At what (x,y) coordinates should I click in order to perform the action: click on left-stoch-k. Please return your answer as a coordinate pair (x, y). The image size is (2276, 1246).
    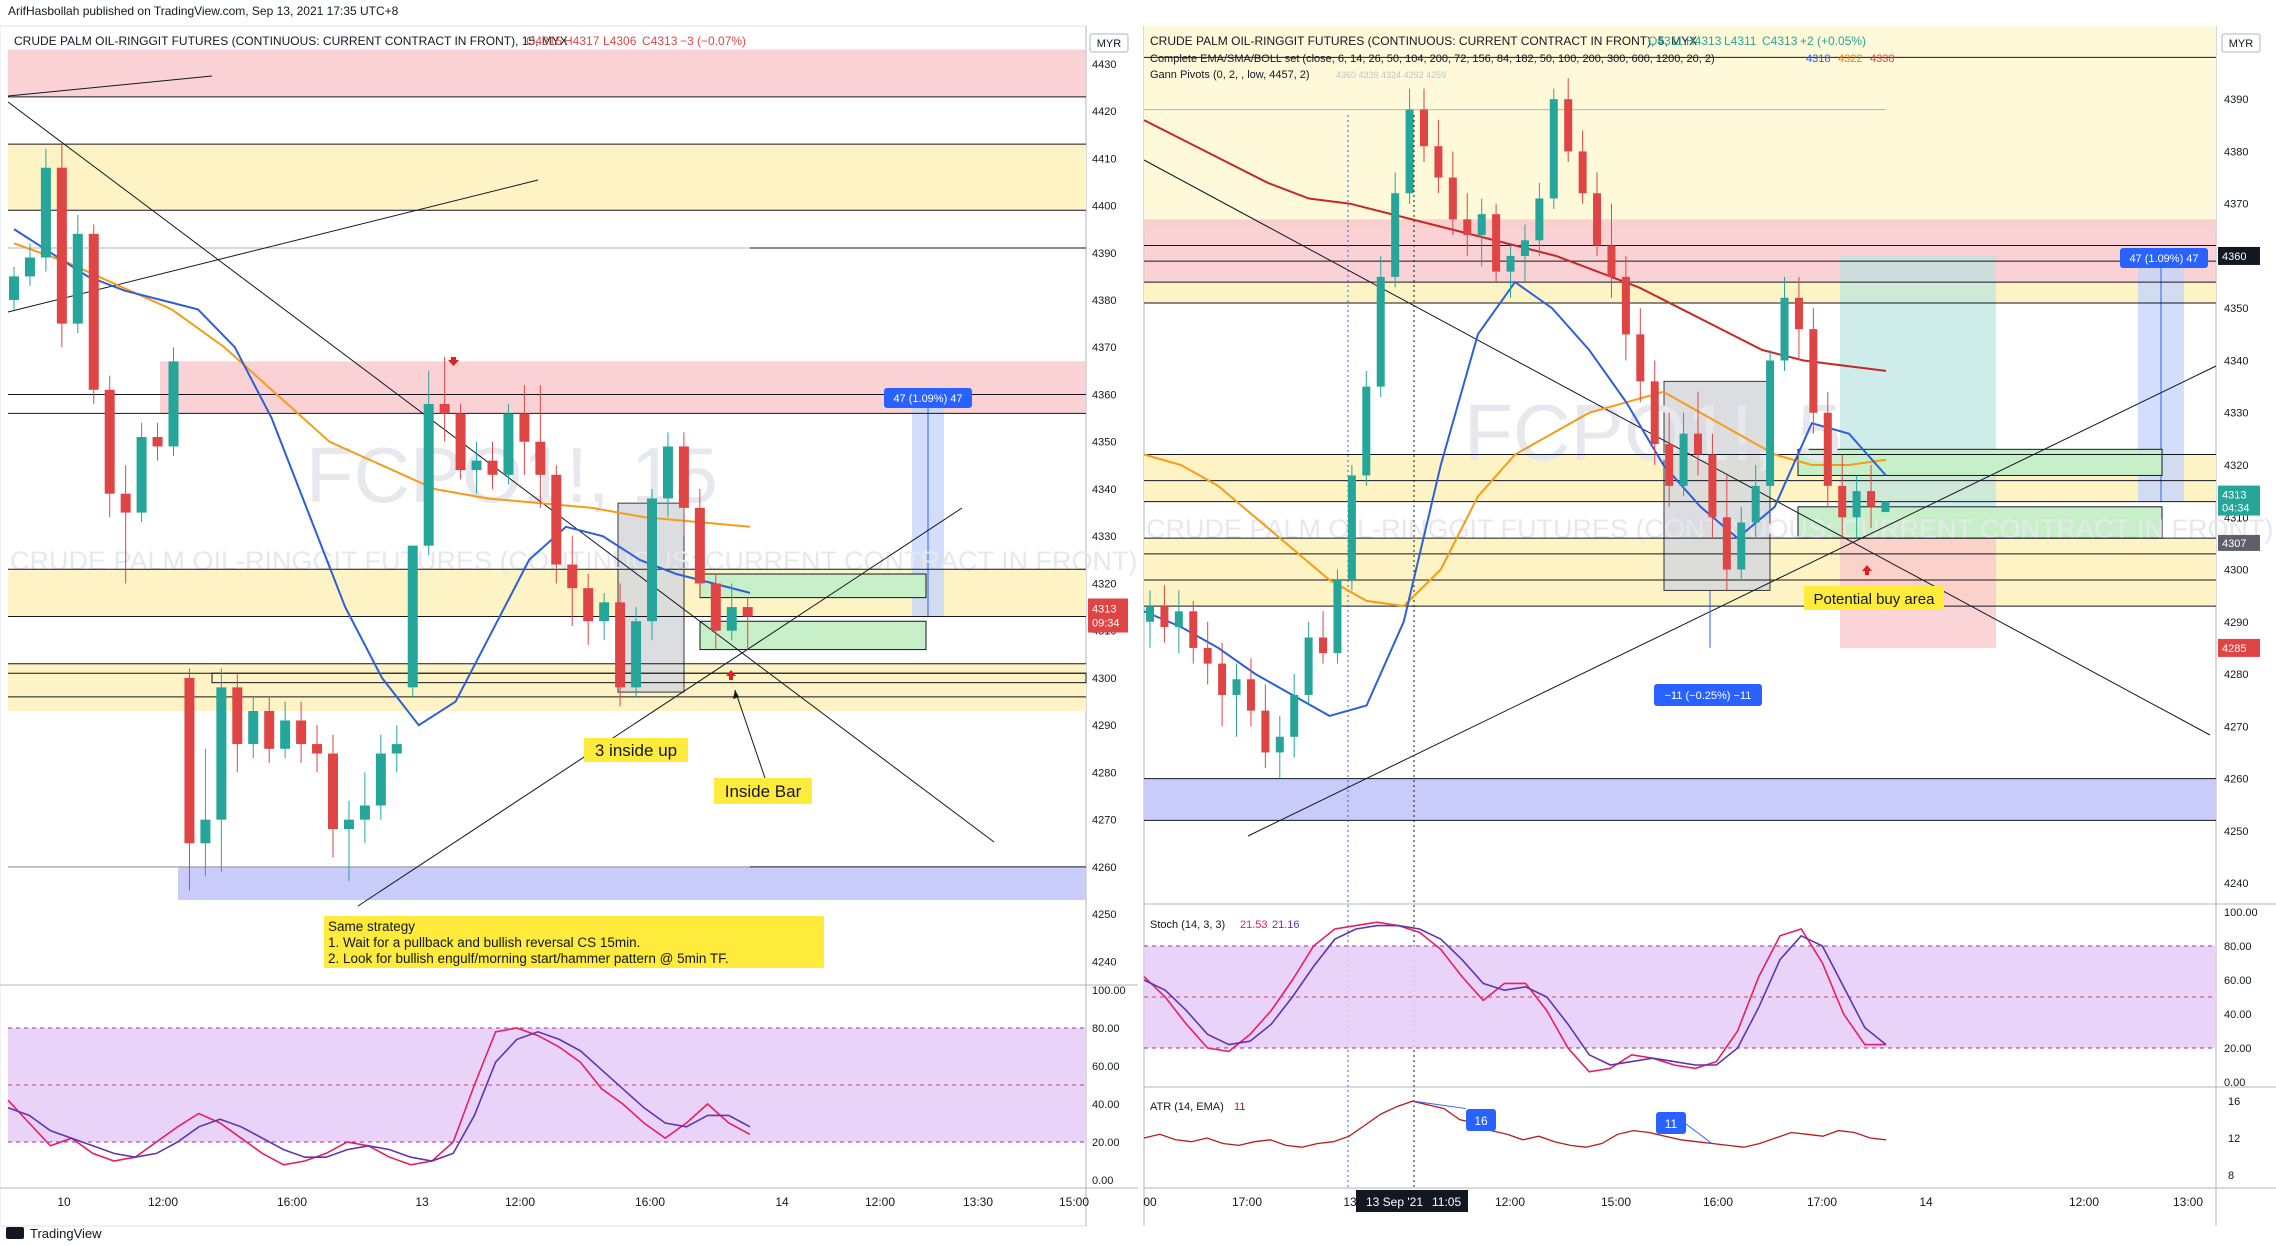
    Looking at the image, I should click on (379, 1096).